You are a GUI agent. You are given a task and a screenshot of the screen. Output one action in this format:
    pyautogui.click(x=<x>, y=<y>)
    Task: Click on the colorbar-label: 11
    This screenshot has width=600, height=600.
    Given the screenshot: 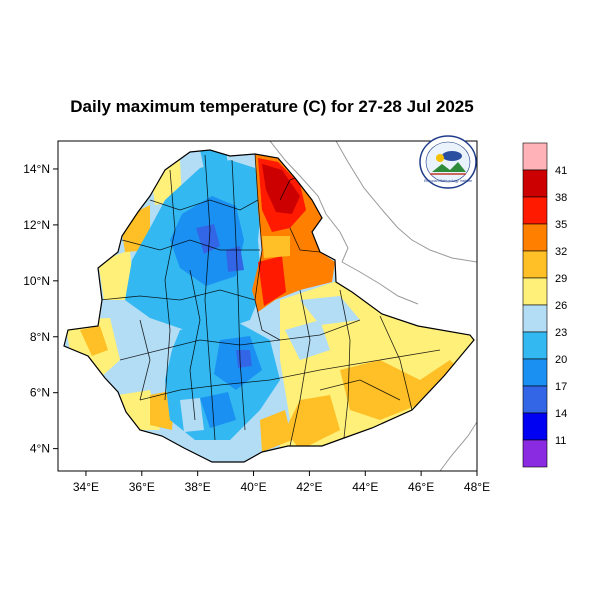 What is the action you would take?
    pyautogui.click(x=560, y=441)
    